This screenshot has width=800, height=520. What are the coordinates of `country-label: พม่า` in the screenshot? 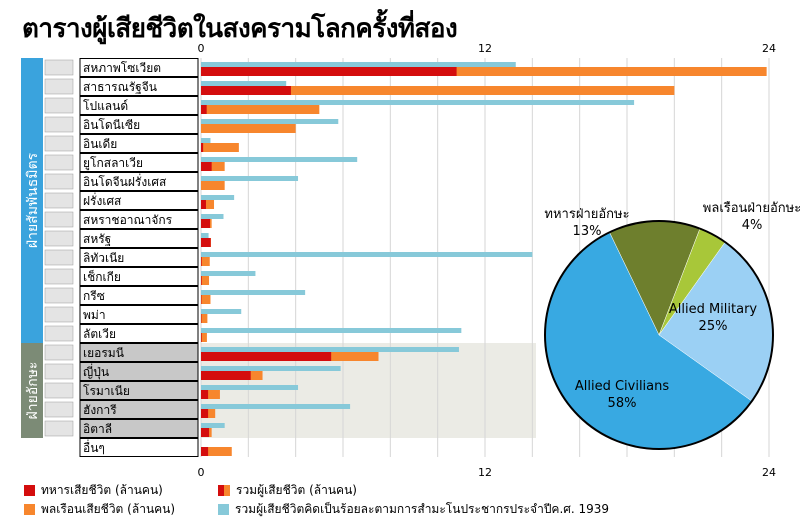 It's located at (94, 315).